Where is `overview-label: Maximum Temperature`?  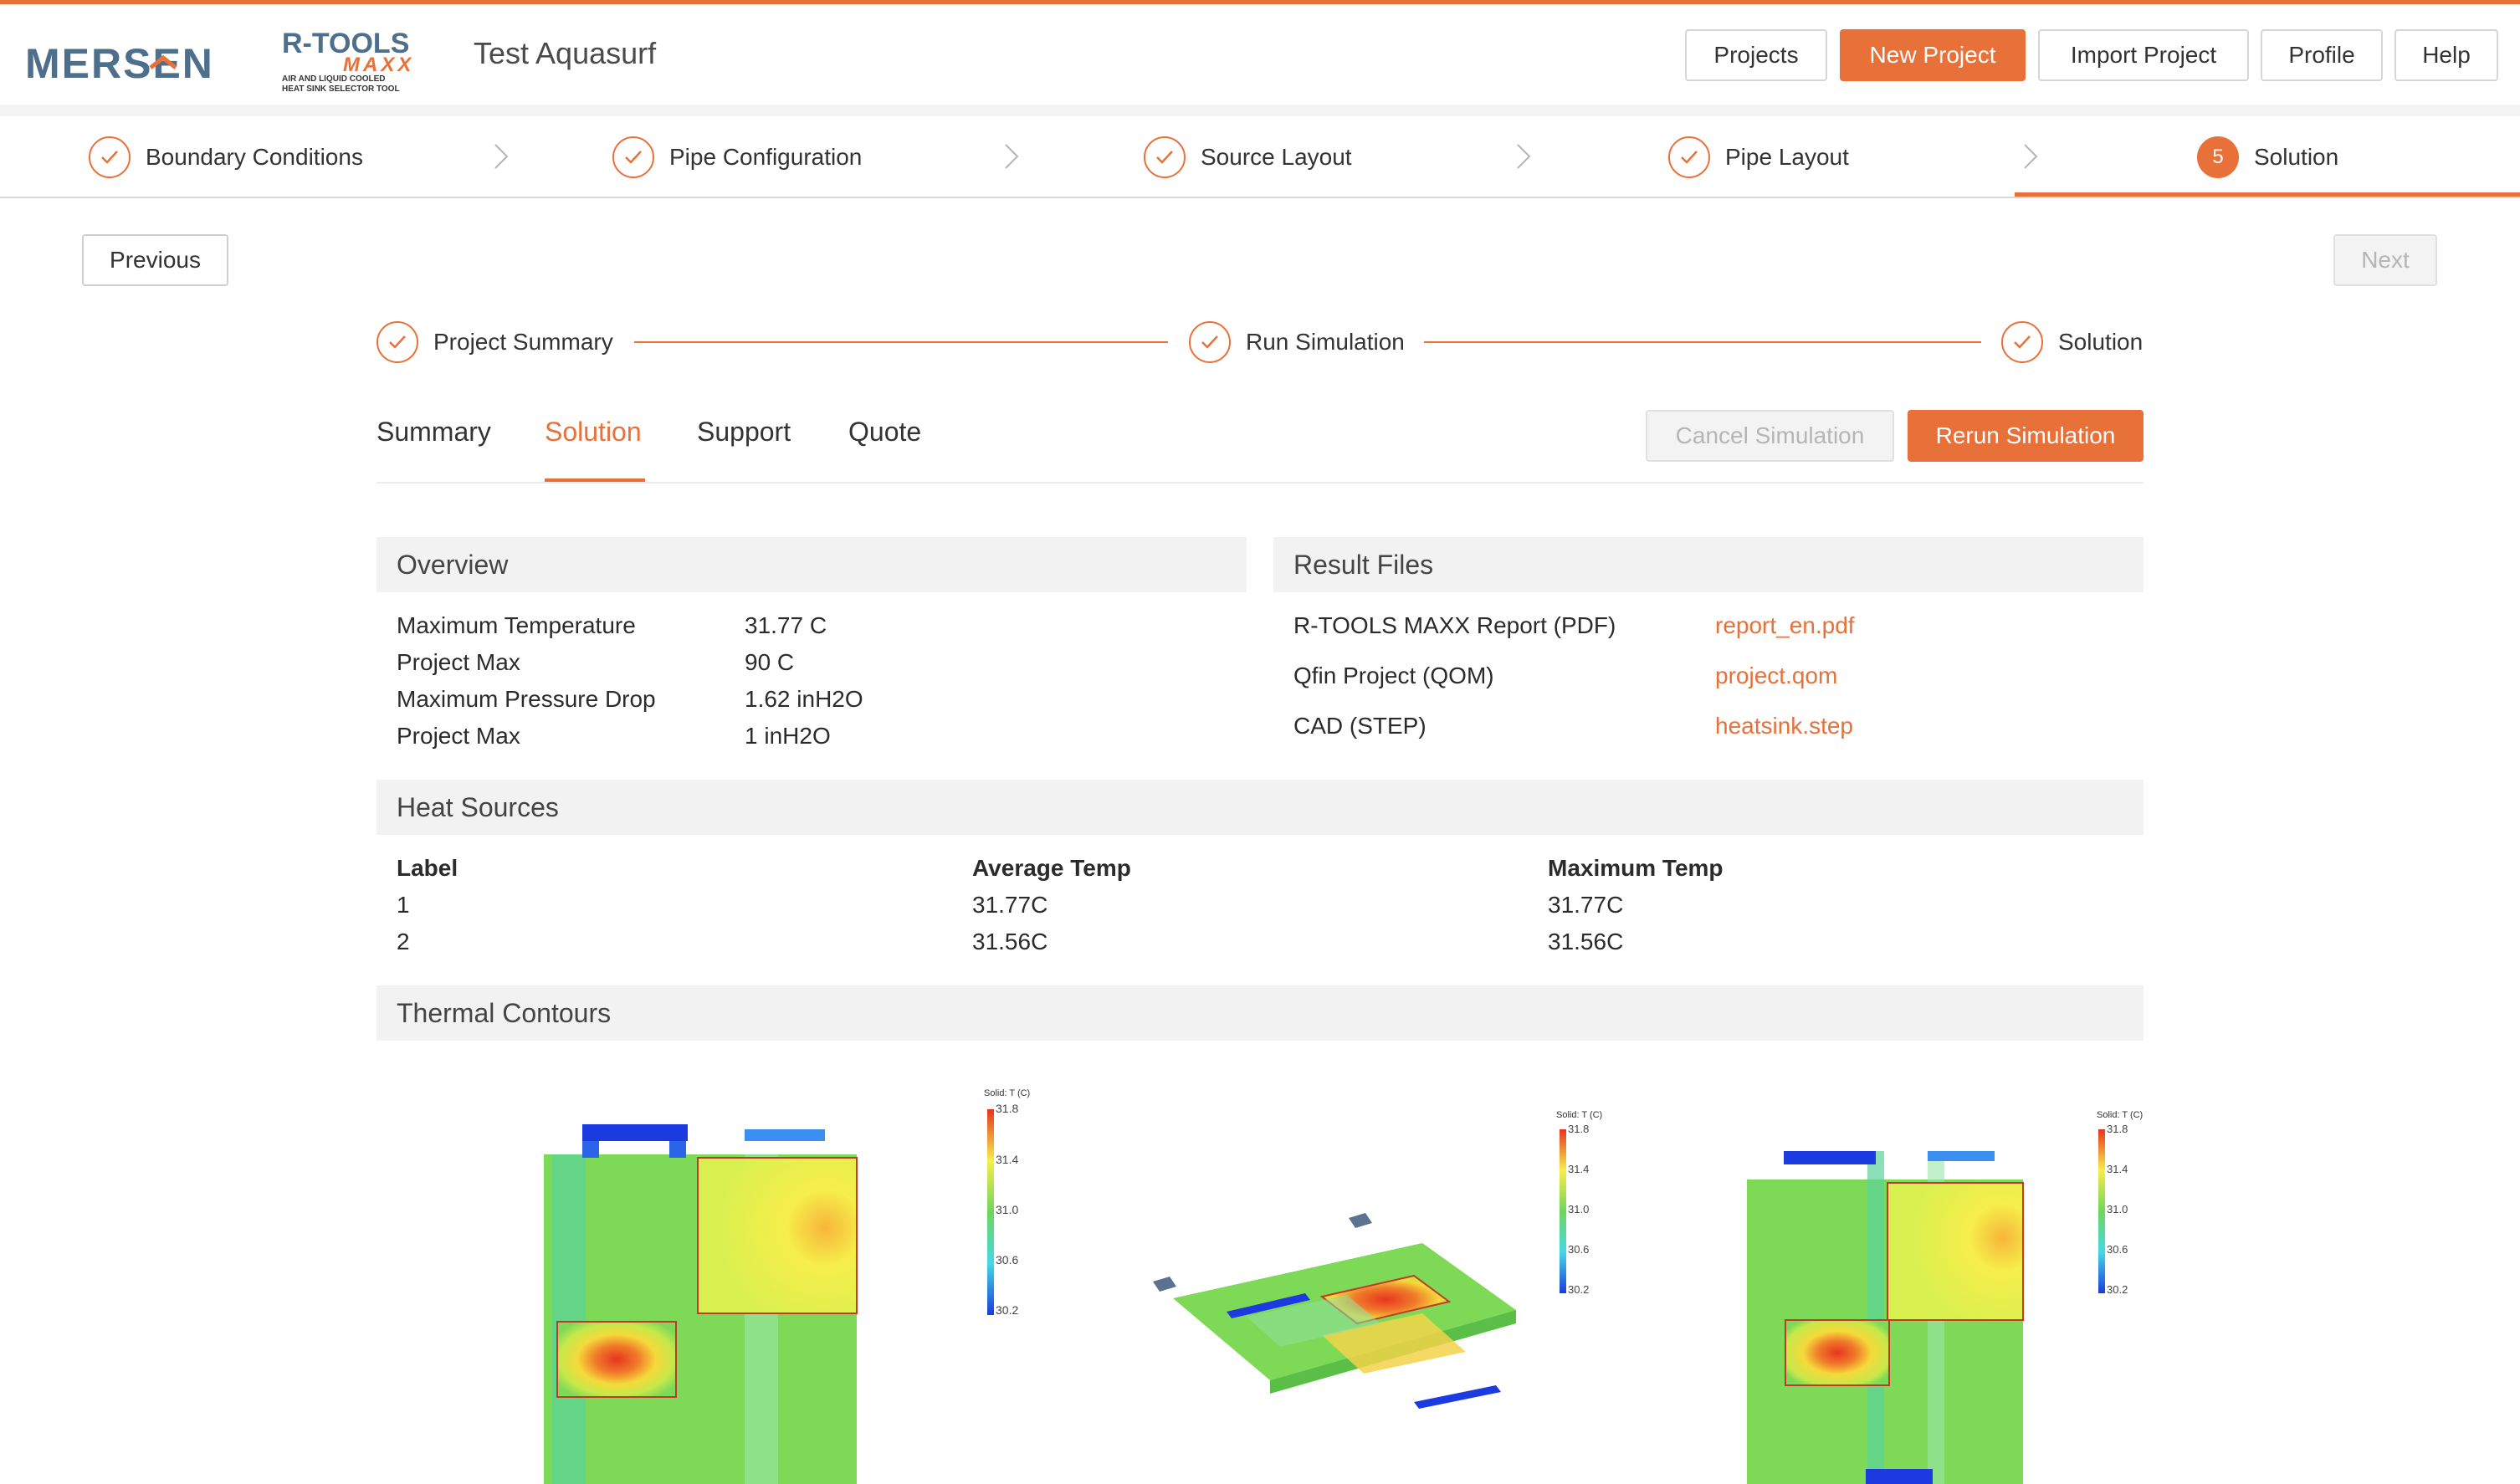 overview-label: Maximum Temperature is located at coordinates (516, 625).